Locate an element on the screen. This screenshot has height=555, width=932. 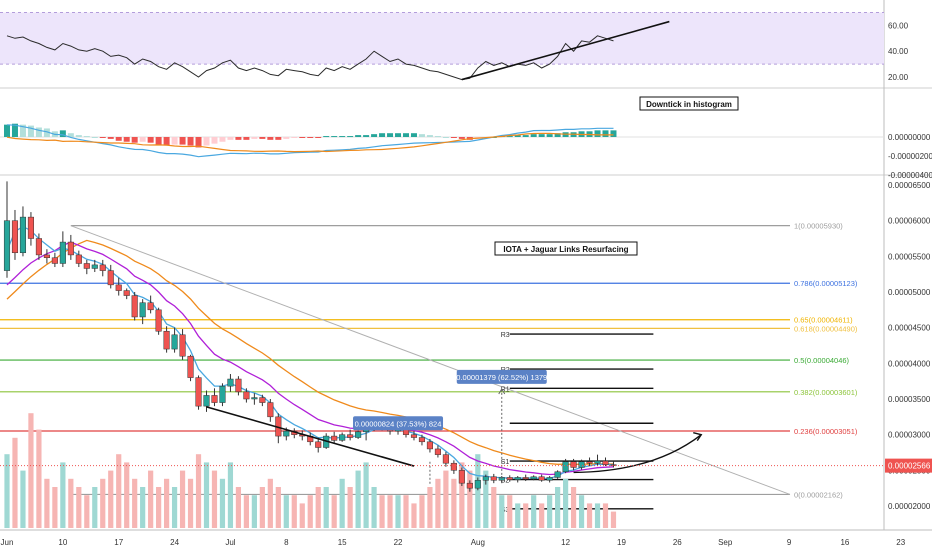
price-tick-label: 0.00005000 is located at coordinates (909, 292).